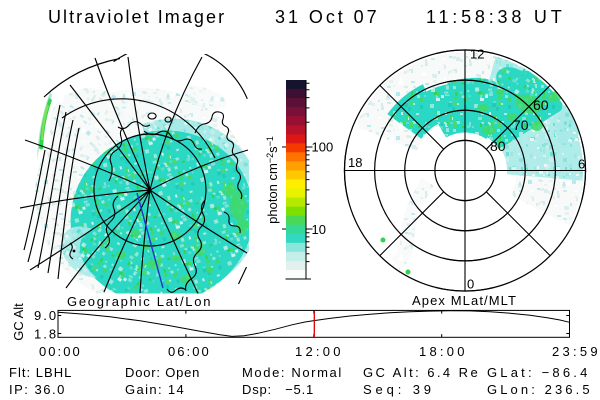 The width and height of the screenshot is (600, 400). Describe the element at coordinates (46, 333) in the screenshot. I see `svg-text: 1.8` at that location.